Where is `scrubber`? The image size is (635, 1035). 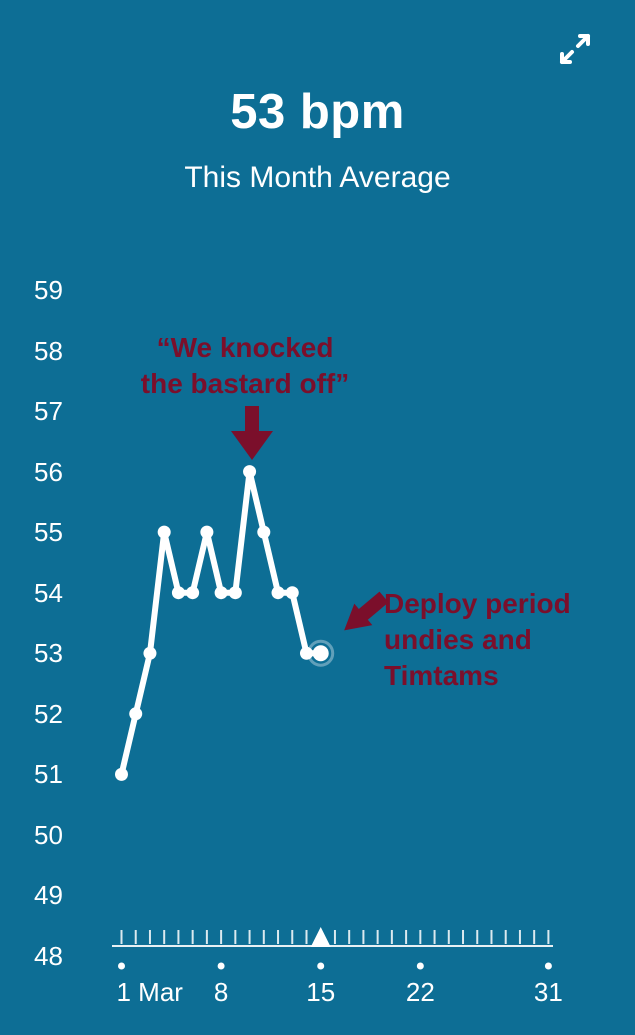 scrubber is located at coordinates (332, 937).